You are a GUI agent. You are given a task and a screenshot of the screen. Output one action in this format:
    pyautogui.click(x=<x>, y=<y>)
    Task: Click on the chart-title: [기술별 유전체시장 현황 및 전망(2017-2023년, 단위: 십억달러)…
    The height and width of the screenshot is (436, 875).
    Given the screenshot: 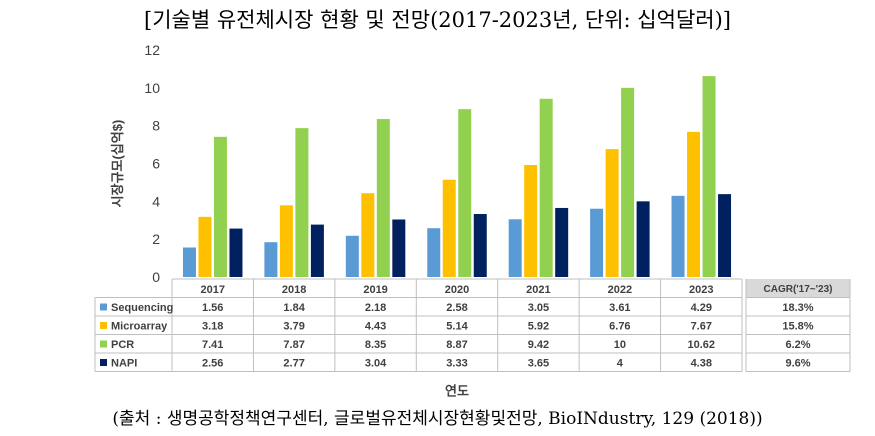 What is the action you would take?
    pyautogui.click(x=437, y=20)
    